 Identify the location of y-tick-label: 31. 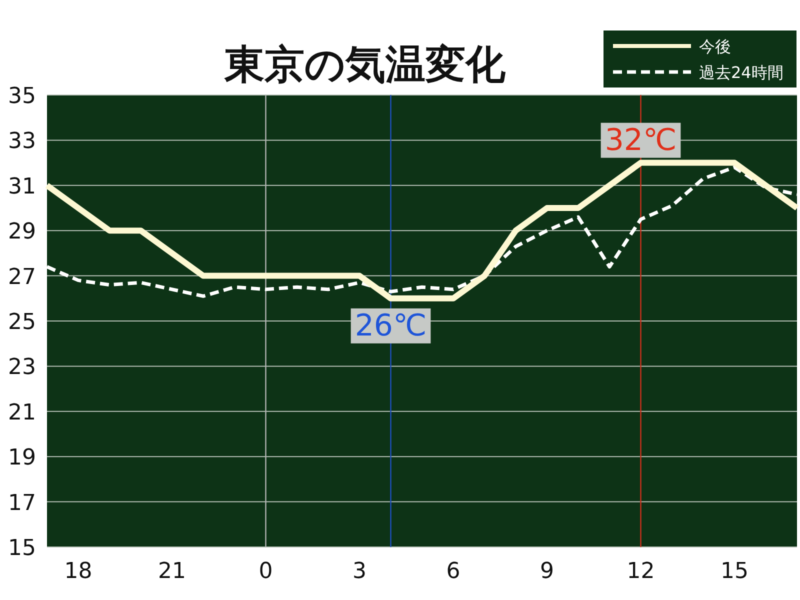
(22, 187).